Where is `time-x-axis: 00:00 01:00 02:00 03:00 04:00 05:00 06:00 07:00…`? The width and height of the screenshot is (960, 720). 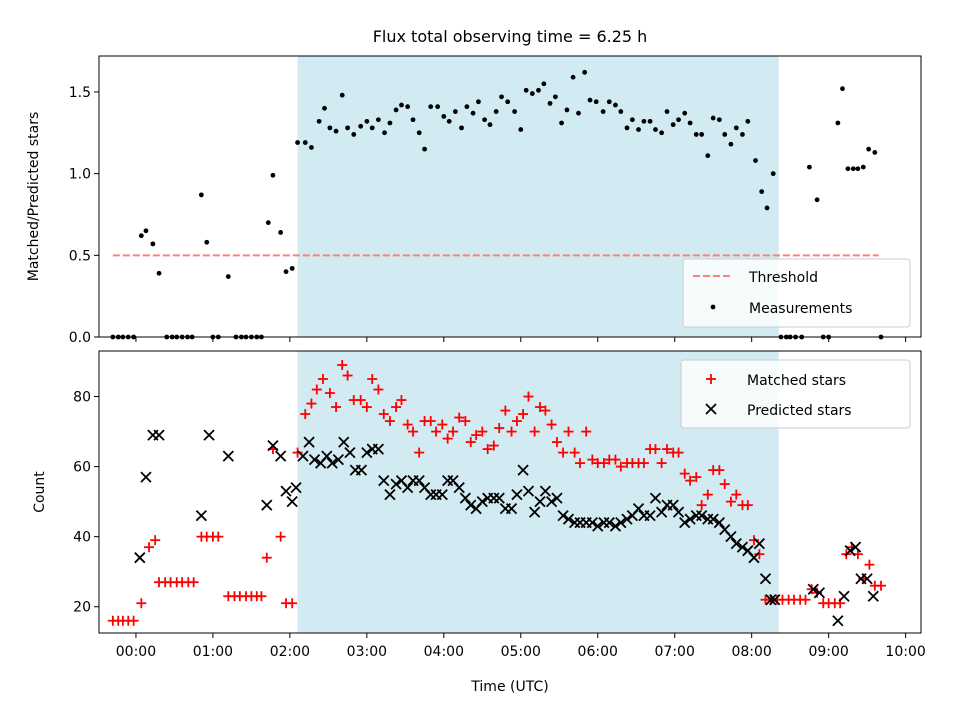
time-x-axis: 00:00 01:00 02:00 03:00 04:00 05:00 06:00 07:00… is located at coordinates (521, 646).